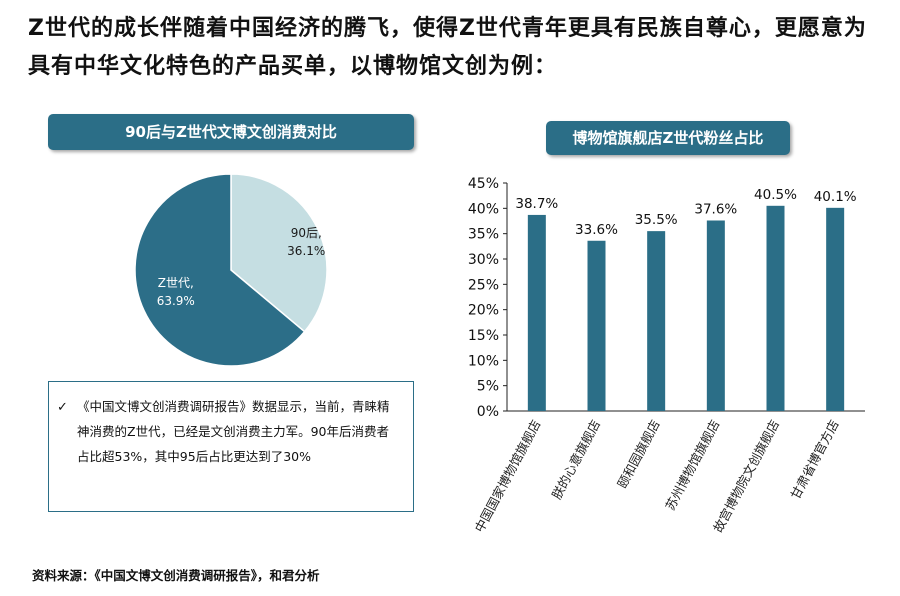 This screenshot has height=596, width=900. Describe the element at coordinates (775, 195) in the screenshot. I see `bar-value-label: 40.5%` at that location.